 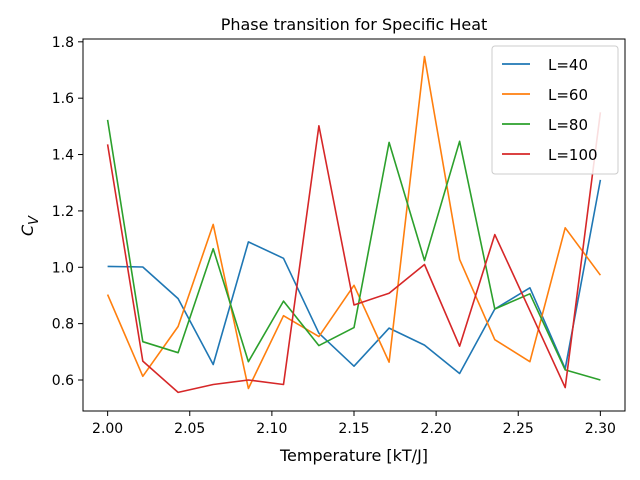 What do you see at coordinates (63, 381) in the screenshot?
I see `y-tick-label: 0.6` at bounding box center [63, 381].